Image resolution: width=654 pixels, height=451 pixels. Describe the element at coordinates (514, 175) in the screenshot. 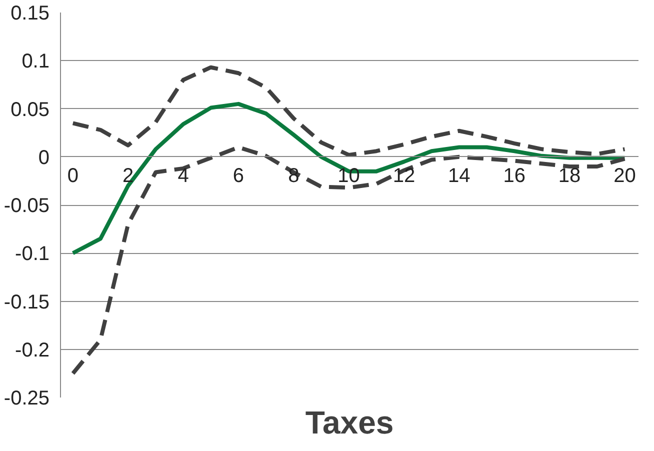

I see `x-tick-label: 16` at that location.